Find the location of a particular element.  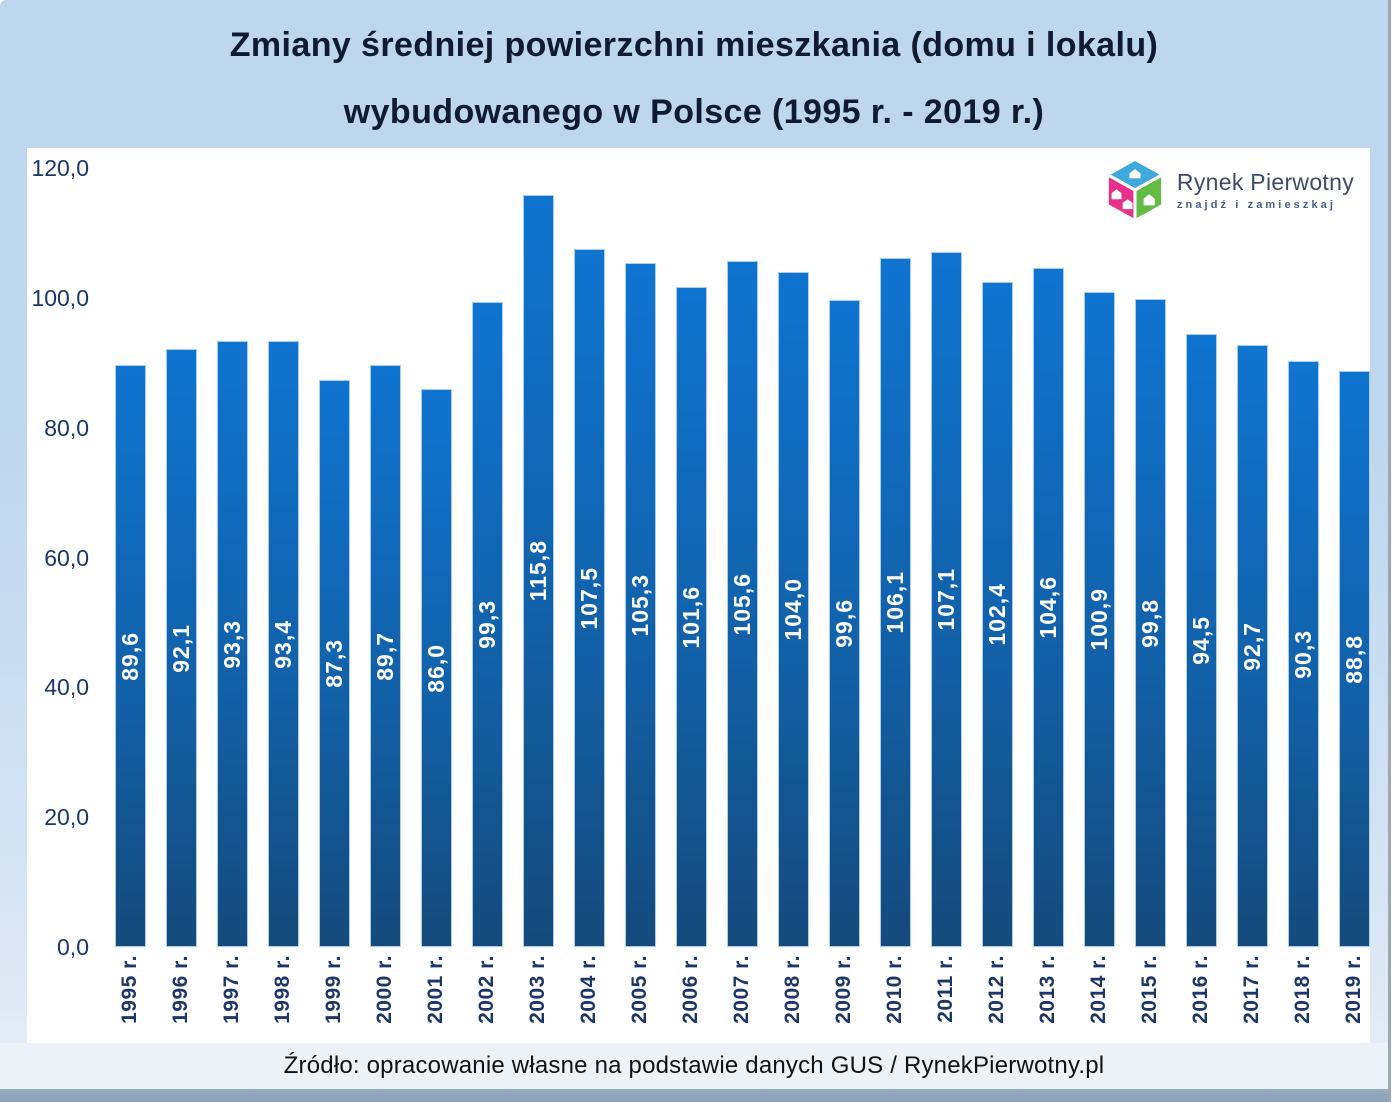

x-axis-label-text: 2015 r. is located at coordinates (1149, 989).